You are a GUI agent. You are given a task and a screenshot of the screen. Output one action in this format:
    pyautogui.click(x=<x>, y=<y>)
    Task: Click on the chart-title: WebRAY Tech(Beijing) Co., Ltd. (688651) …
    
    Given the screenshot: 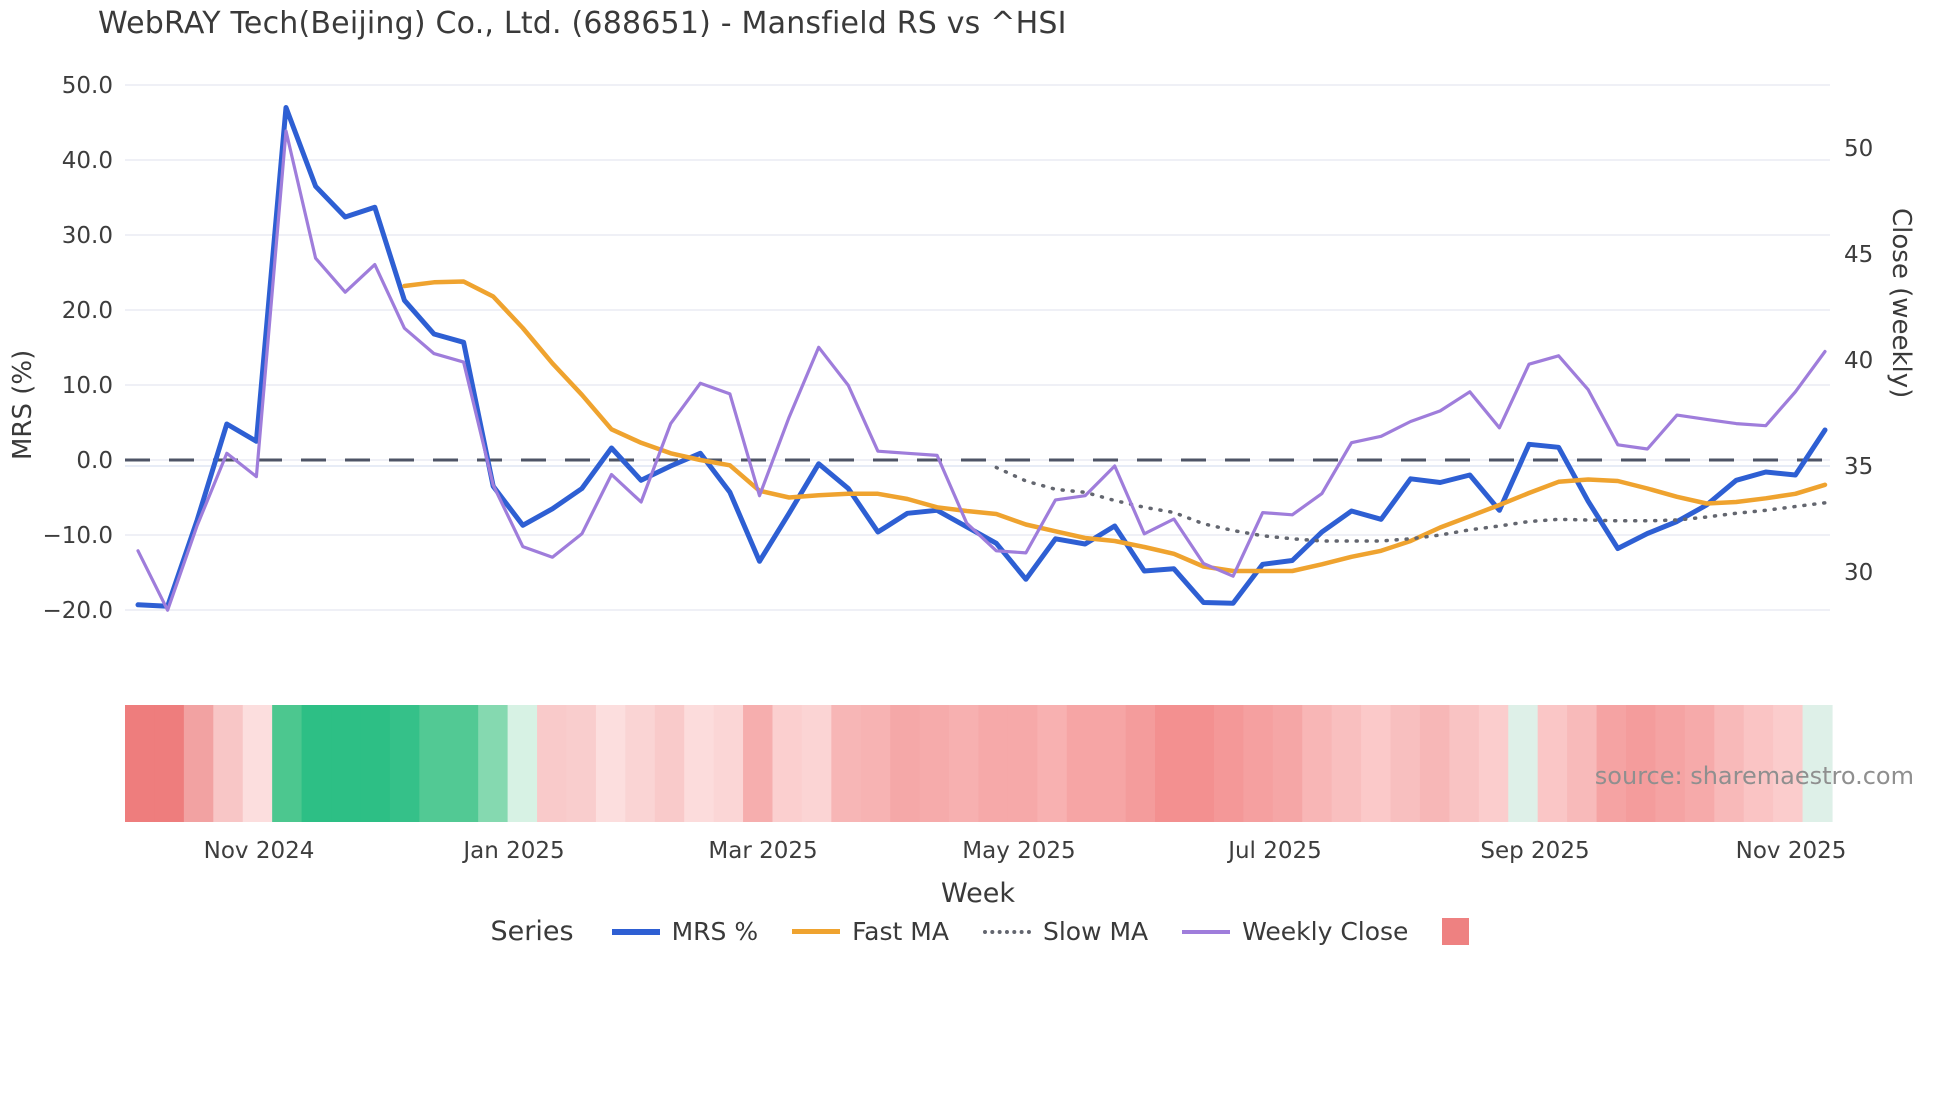 What is the action you would take?
    pyautogui.click(x=582, y=23)
    